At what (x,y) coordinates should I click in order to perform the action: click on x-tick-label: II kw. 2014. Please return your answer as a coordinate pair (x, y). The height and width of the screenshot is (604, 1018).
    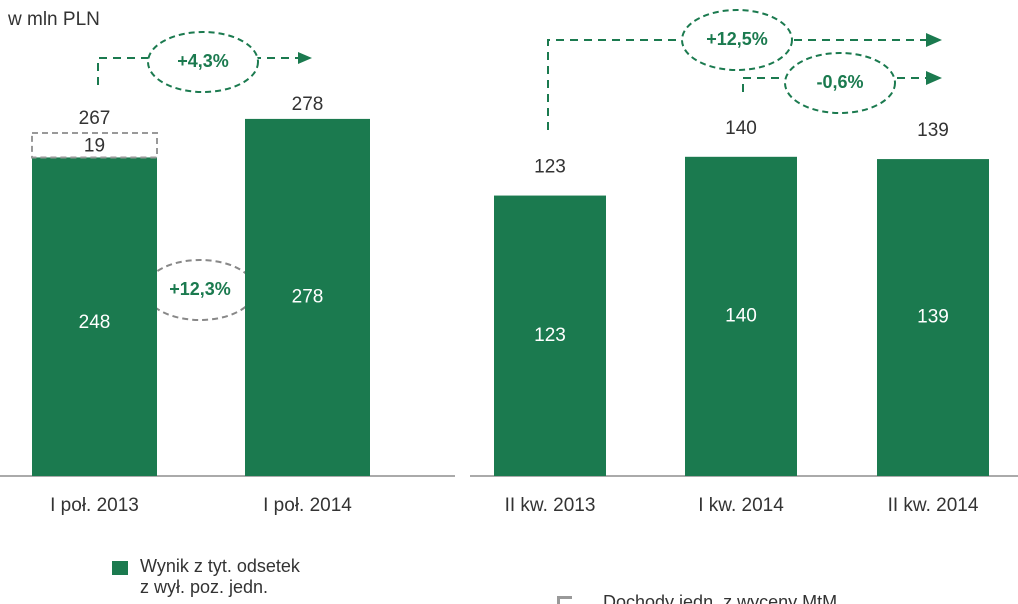
    Looking at the image, I should click on (933, 505).